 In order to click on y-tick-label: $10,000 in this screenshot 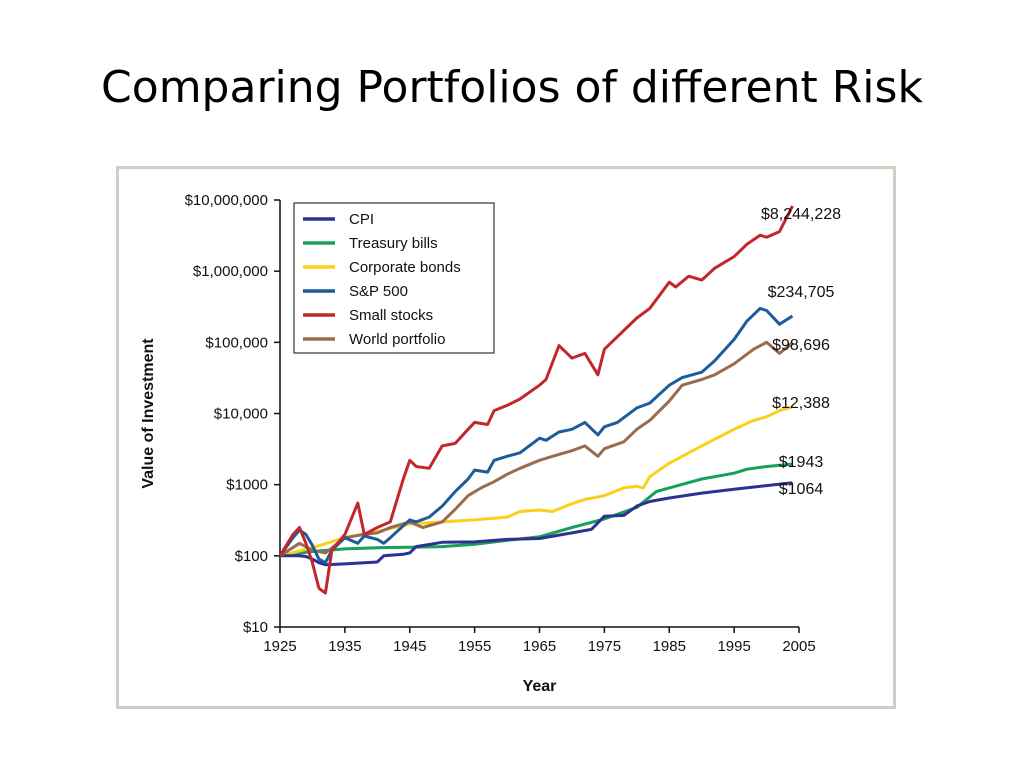, I will do `click(241, 414)`.